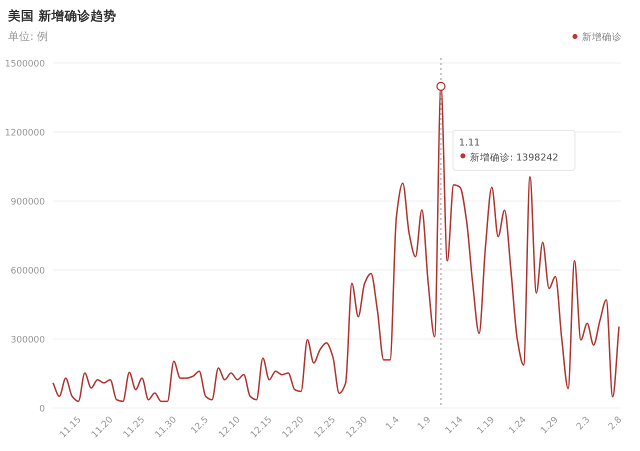 This screenshot has width=640, height=451. I want to click on chart-subtitle: 单位: 例, so click(28, 36).